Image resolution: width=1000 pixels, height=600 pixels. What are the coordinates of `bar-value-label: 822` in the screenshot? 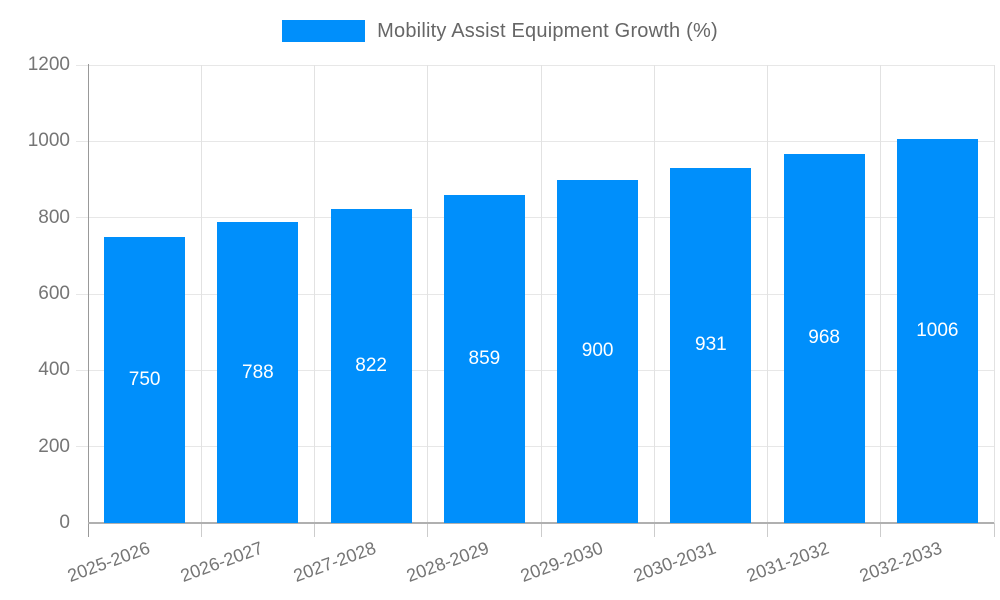 It's located at (371, 366).